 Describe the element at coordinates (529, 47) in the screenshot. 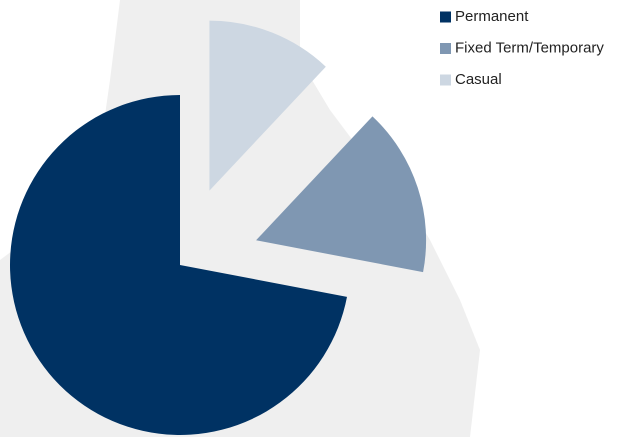

I see `legend-label: Fixed Term/Temporary` at that location.